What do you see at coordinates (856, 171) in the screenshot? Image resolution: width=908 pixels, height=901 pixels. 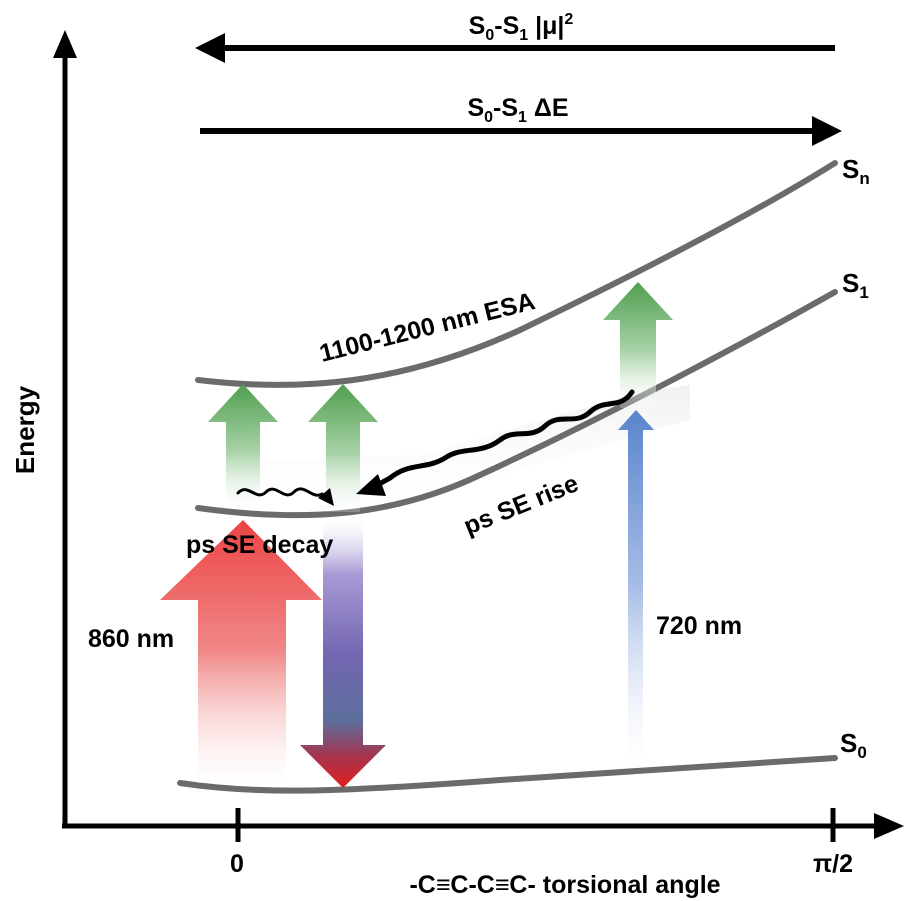 I see `sn-label: Sn` at bounding box center [856, 171].